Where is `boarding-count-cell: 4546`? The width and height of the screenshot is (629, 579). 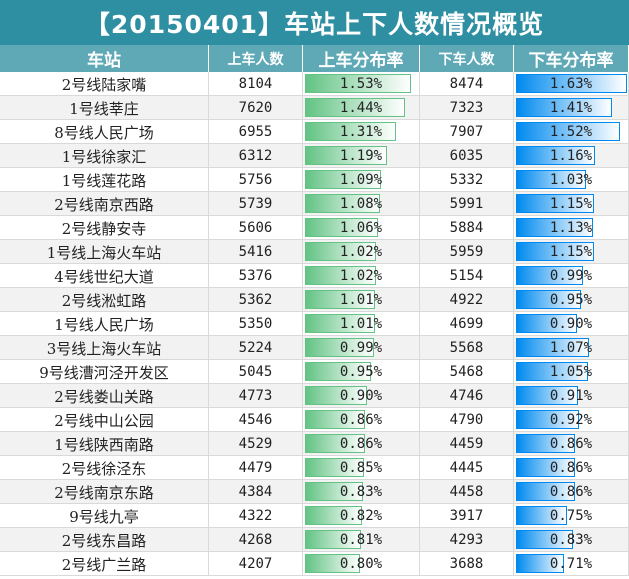 boarding-count-cell: 4546 is located at coordinates (256, 420).